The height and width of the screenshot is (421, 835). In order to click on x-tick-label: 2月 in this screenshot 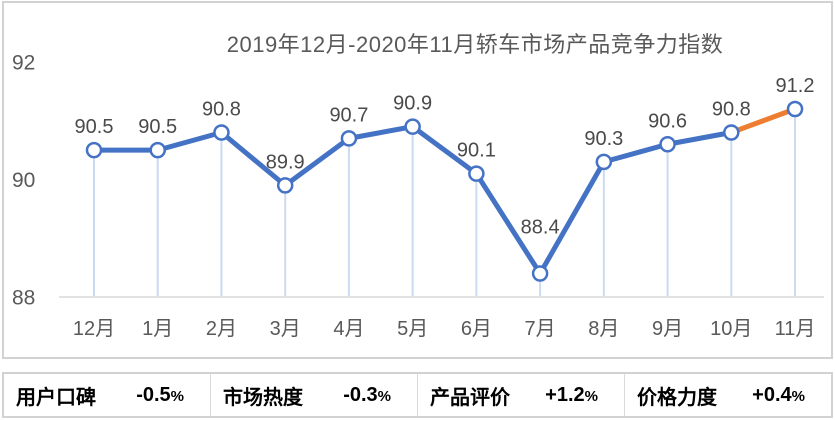, I will do `click(221, 329)`.